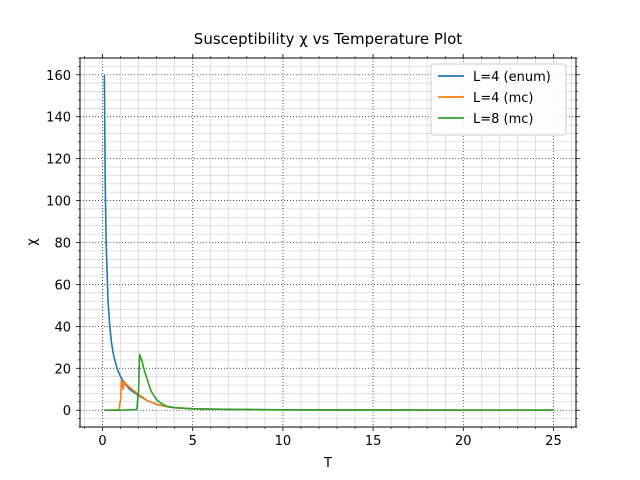 This screenshot has height=480, width=640. Describe the element at coordinates (193, 441) in the screenshot. I see `x-tick-label: 5` at that location.